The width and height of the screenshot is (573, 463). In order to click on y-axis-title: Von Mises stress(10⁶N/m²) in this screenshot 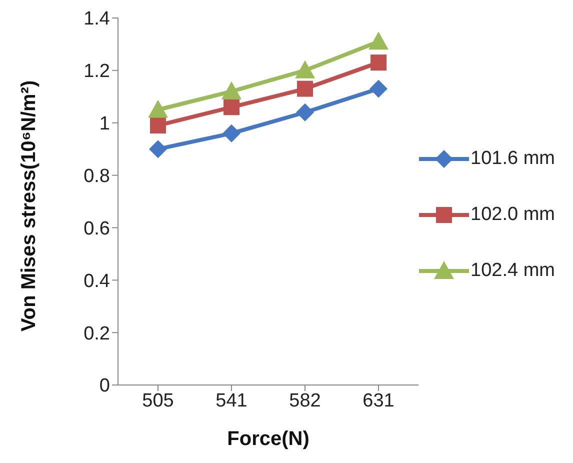, I will do `click(29, 206)`.